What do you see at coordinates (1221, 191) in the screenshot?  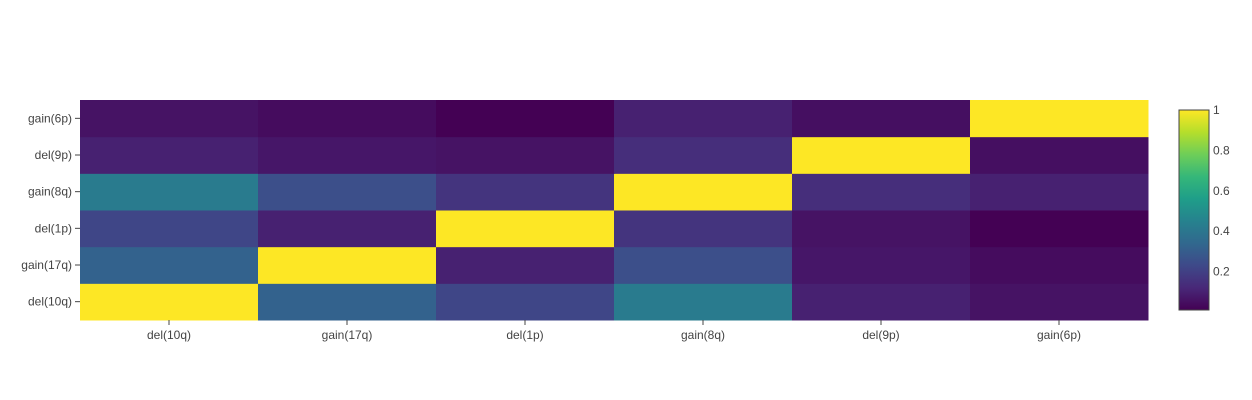 I see `colorbar-tick-label: 0.6` at bounding box center [1221, 191].